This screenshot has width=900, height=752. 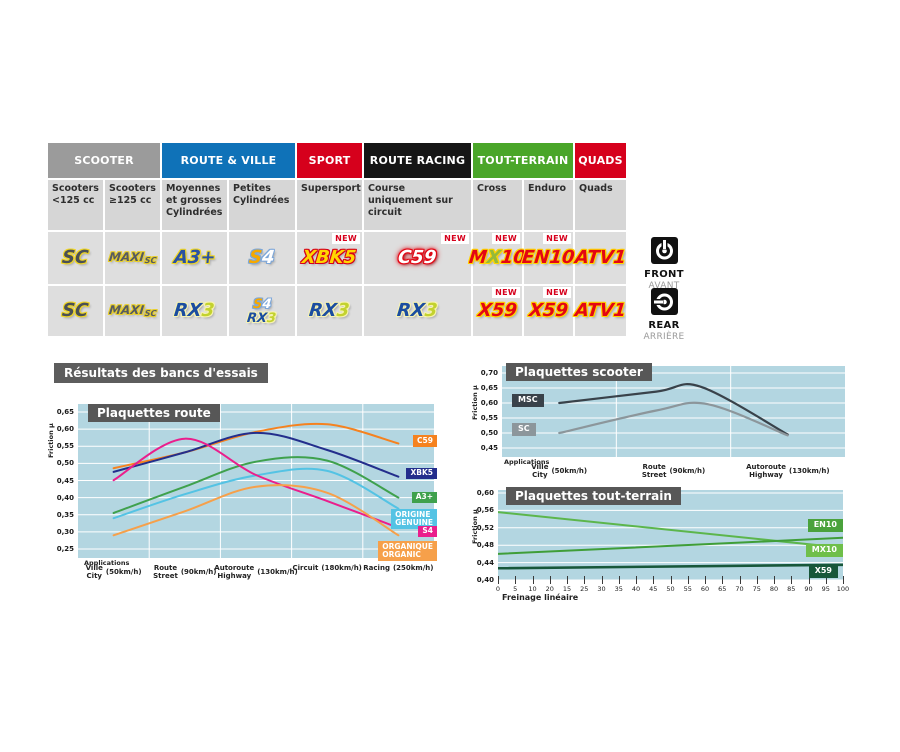 I want to click on y-tick-route-0,65: 0,65, so click(x=65, y=412).